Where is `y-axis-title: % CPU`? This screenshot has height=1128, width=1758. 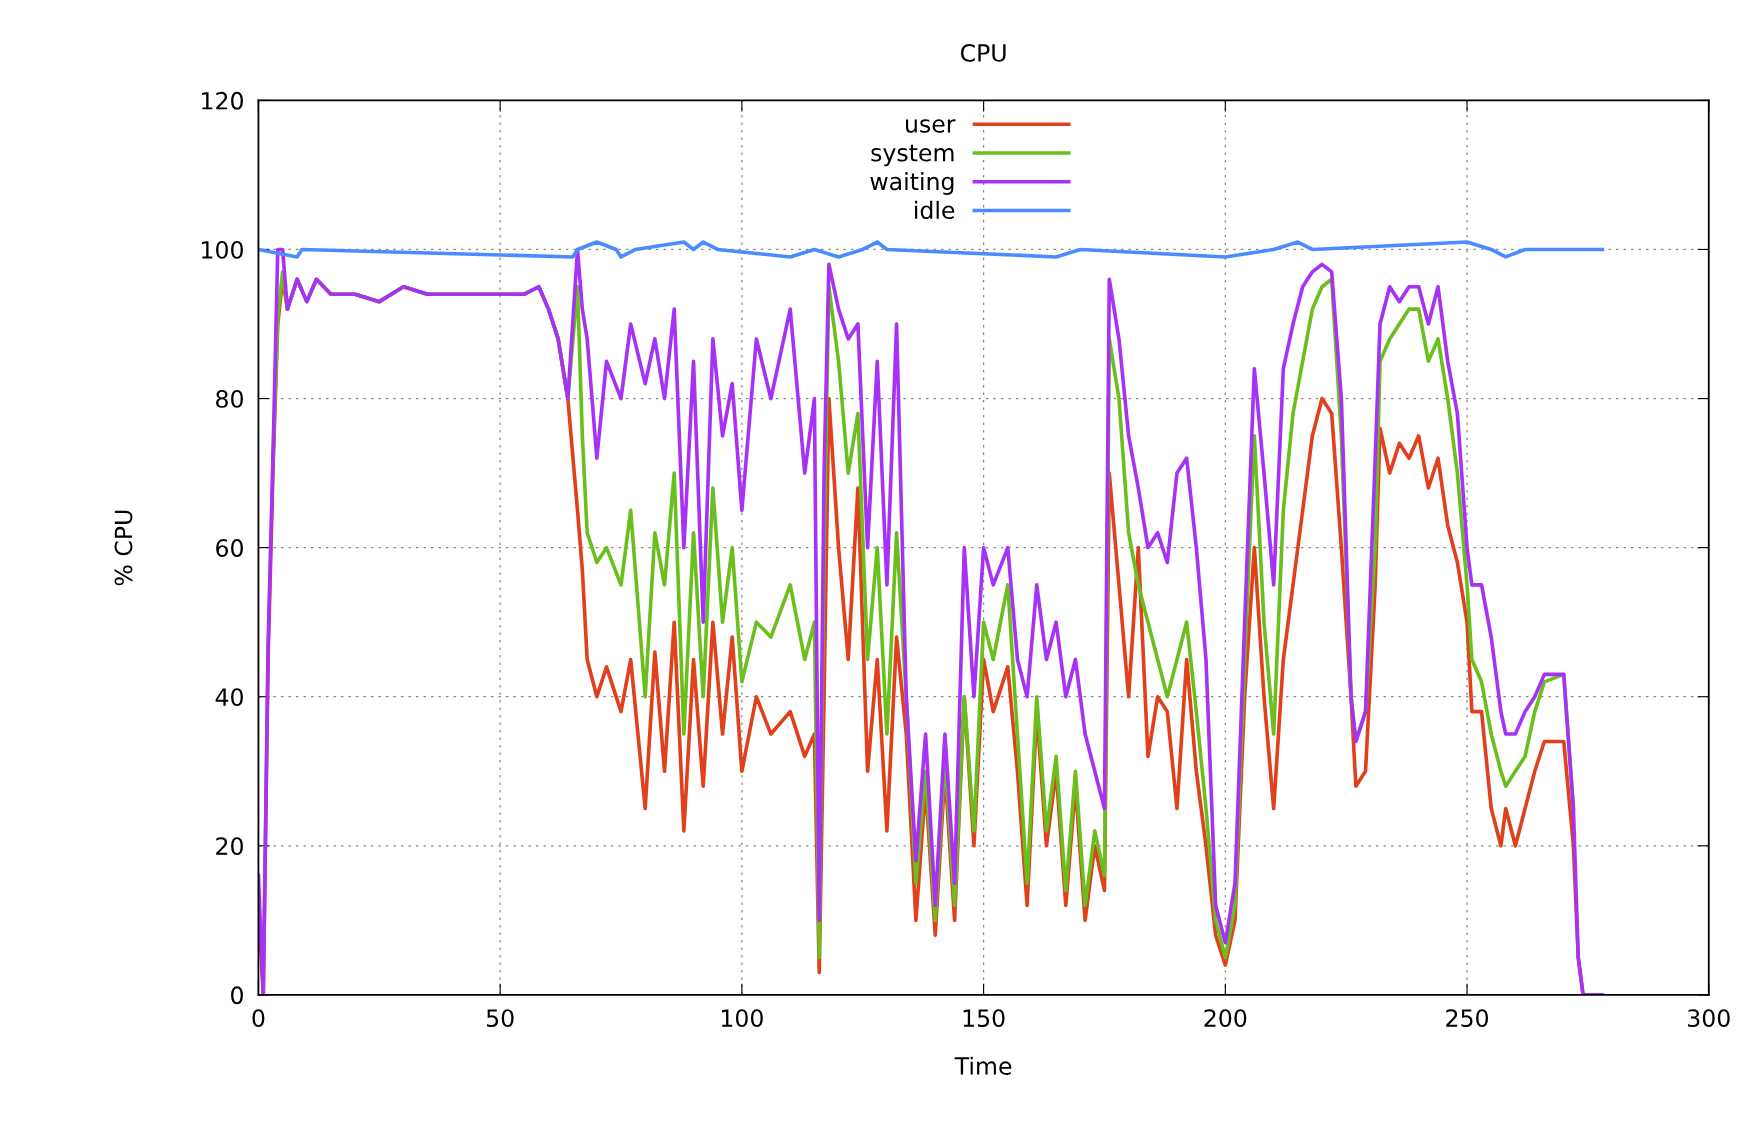 y-axis-title: % CPU is located at coordinates (123, 548).